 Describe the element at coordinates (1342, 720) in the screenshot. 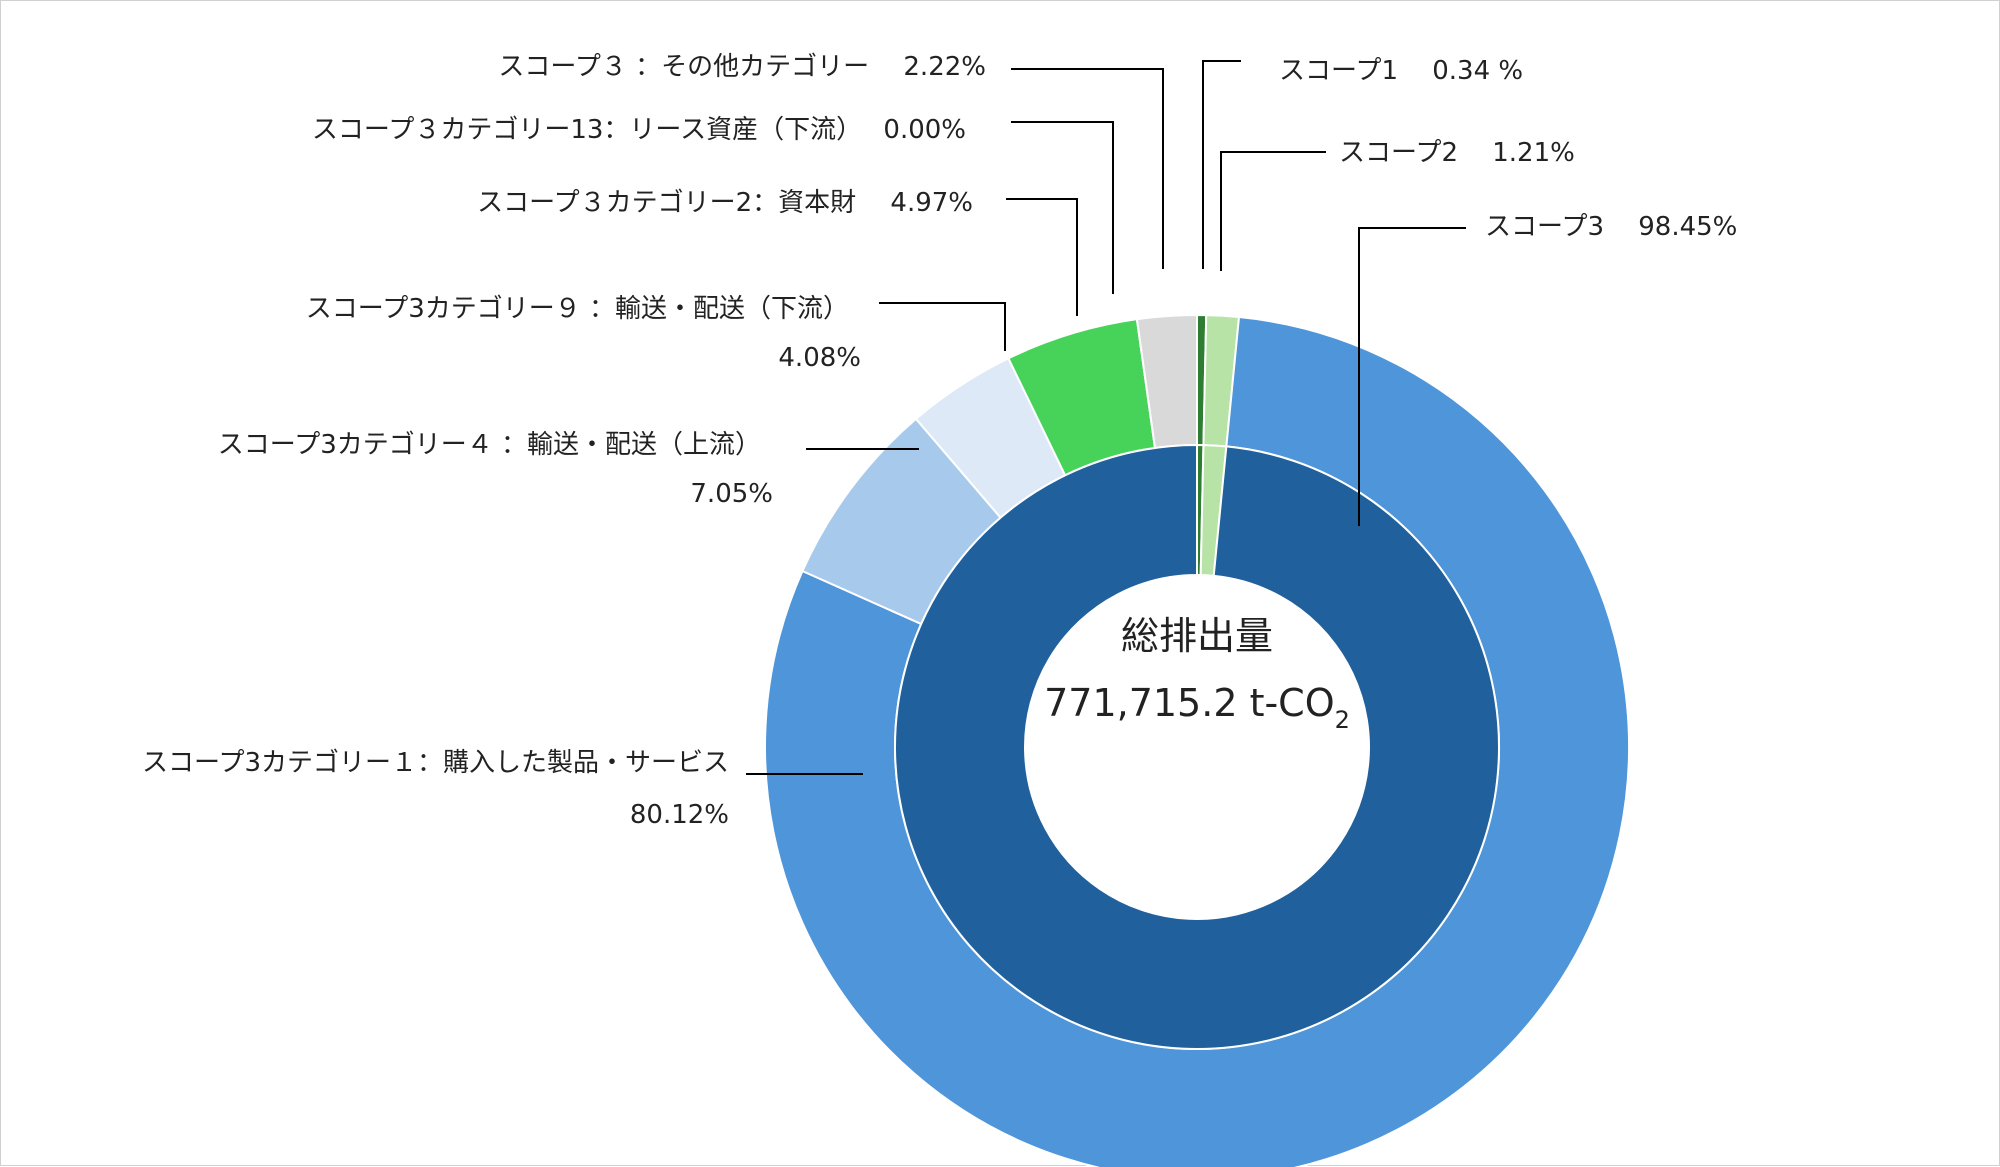

I see `center-total-subscript: 2` at that location.